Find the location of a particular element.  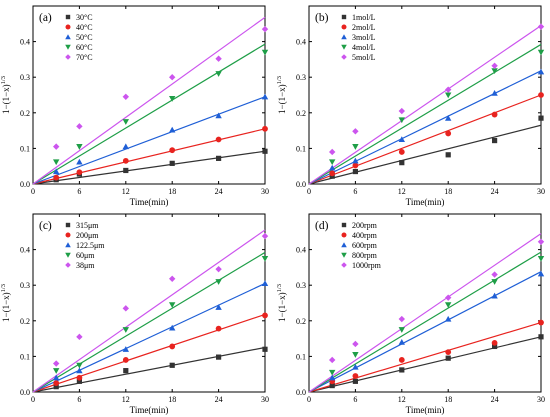

panel-label: (a) is located at coordinates (45, 18).